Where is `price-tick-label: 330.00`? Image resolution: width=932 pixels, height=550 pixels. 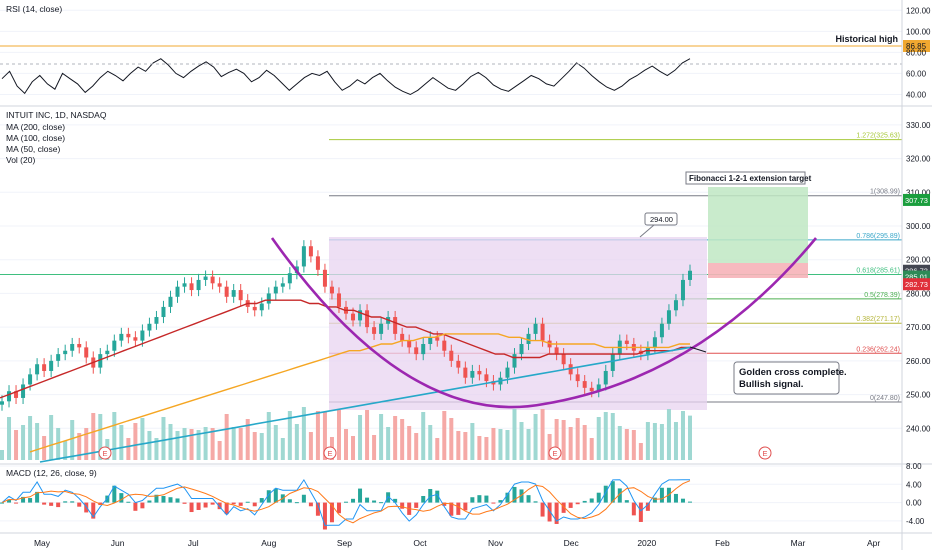
price-tick-label: 330.00 is located at coordinates (918, 125).